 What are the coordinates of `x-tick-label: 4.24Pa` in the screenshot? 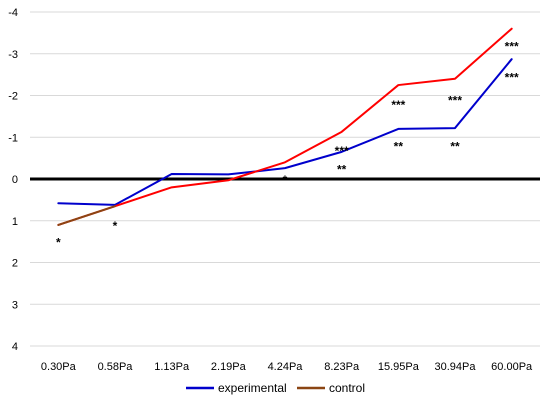 It's located at (286, 367).